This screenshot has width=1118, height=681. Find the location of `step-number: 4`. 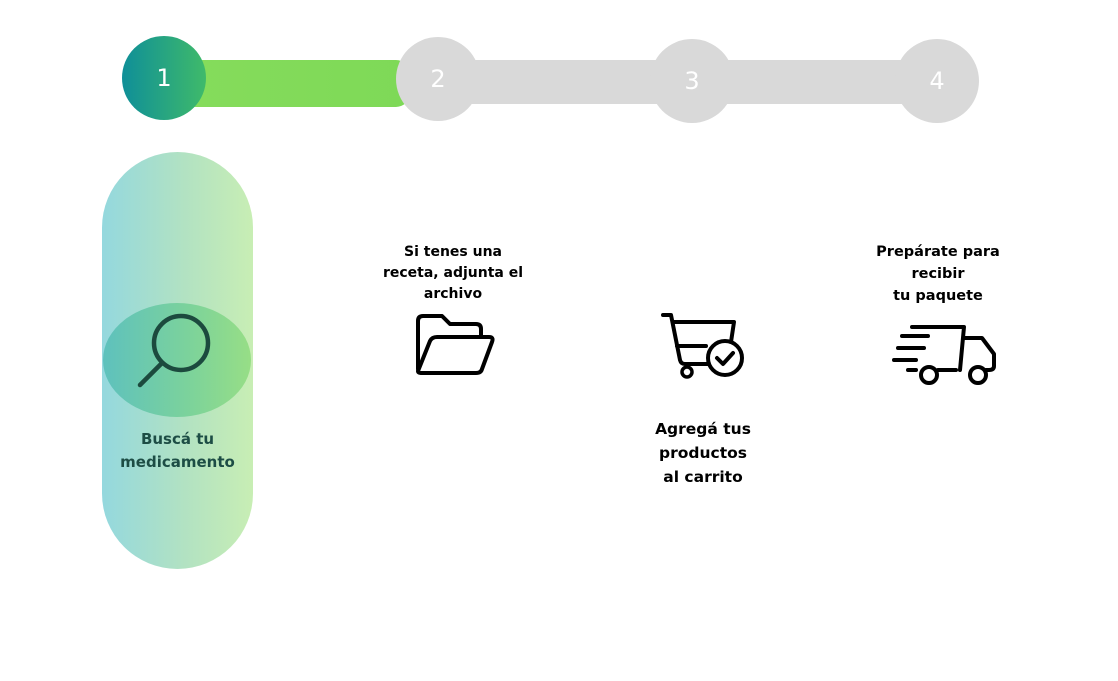

step-number: 4 is located at coordinates (937, 81).